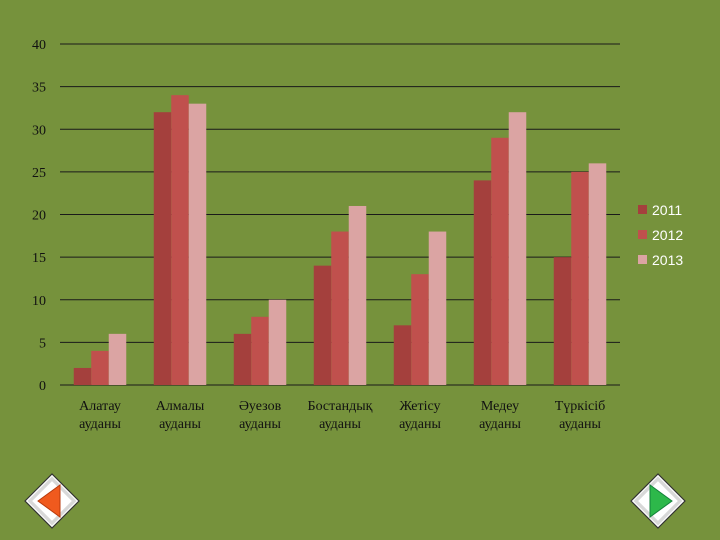 The width and height of the screenshot is (720, 540). What do you see at coordinates (180, 406) in the screenshot?
I see `x-tick-label: Алмалы` at bounding box center [180, 406].